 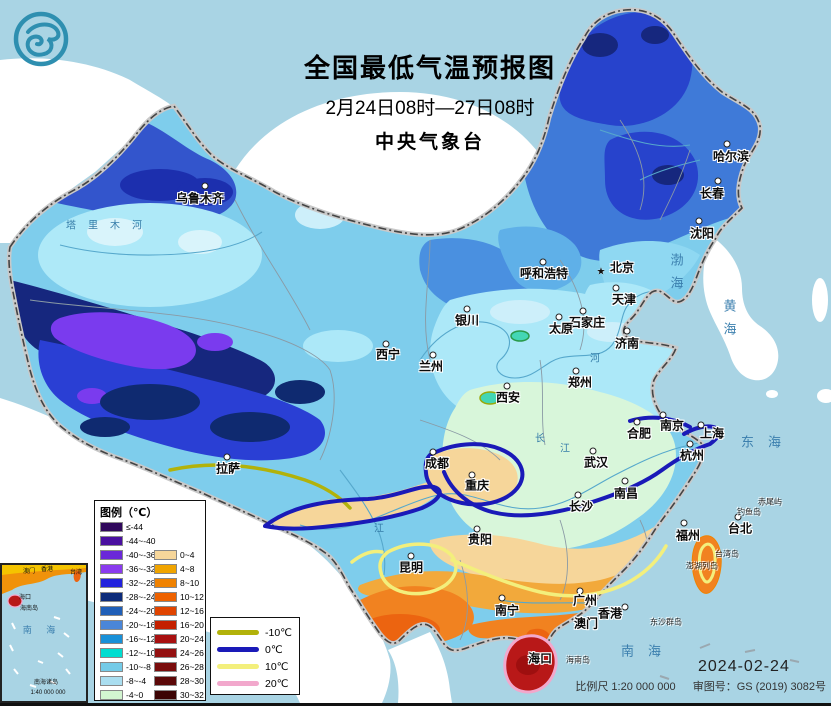 I want to click on legend-range-label: -4~0, so click(x=135, y=695).